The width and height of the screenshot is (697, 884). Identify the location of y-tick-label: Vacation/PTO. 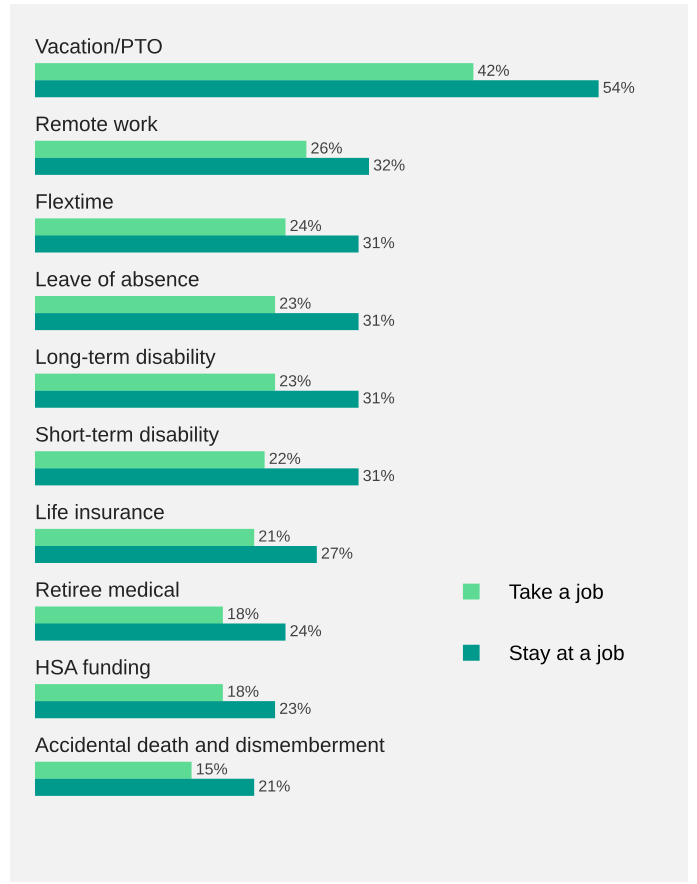
(98, 46).